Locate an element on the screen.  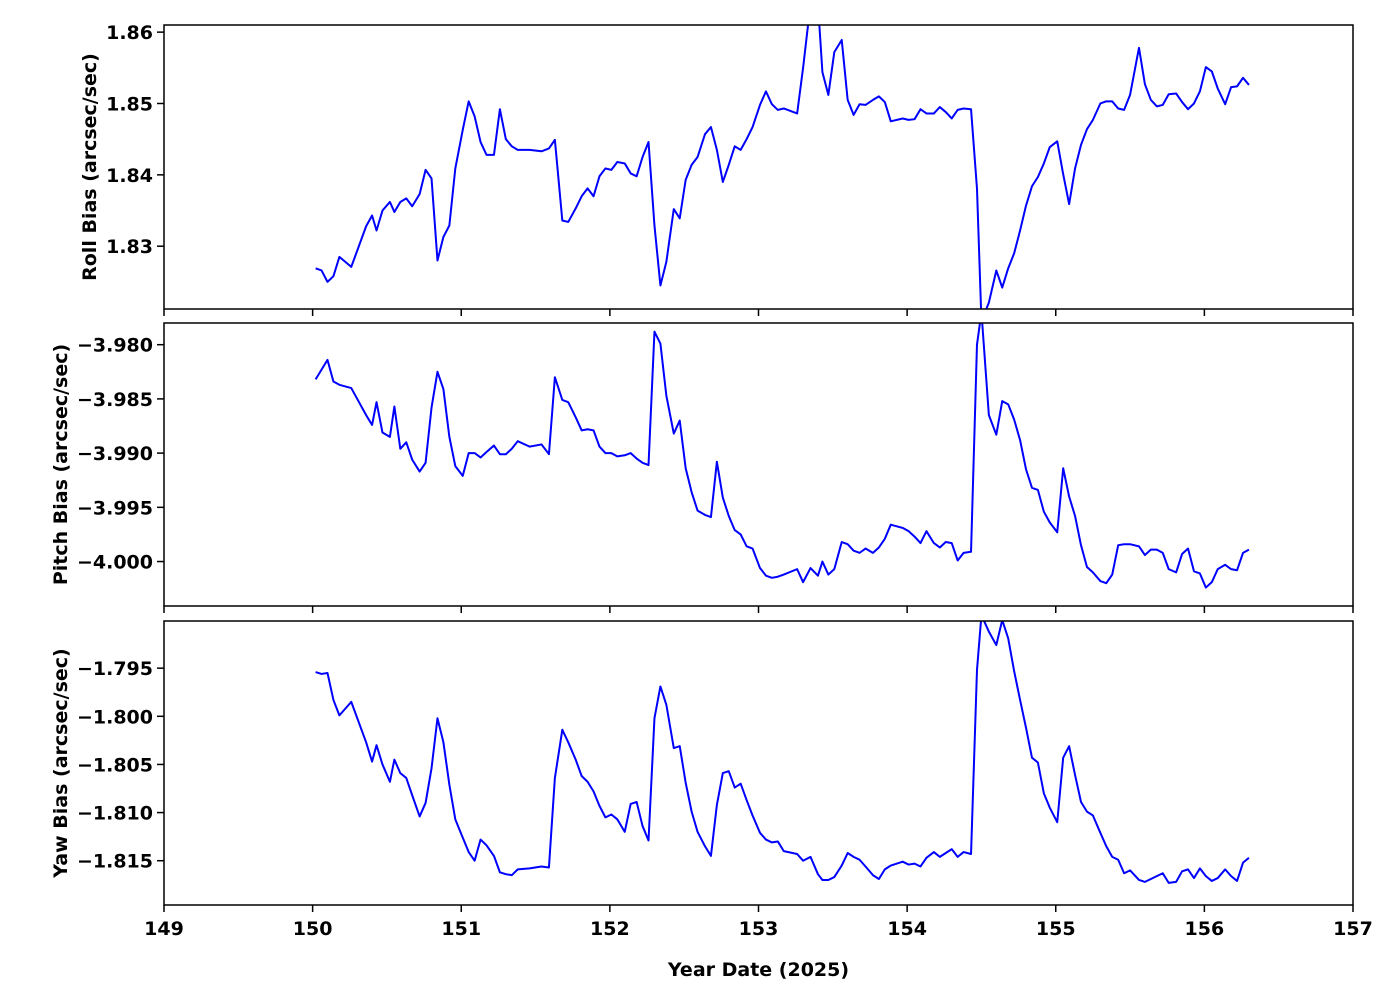
x-tick-label: 154 is located at coordinates (907, 929).